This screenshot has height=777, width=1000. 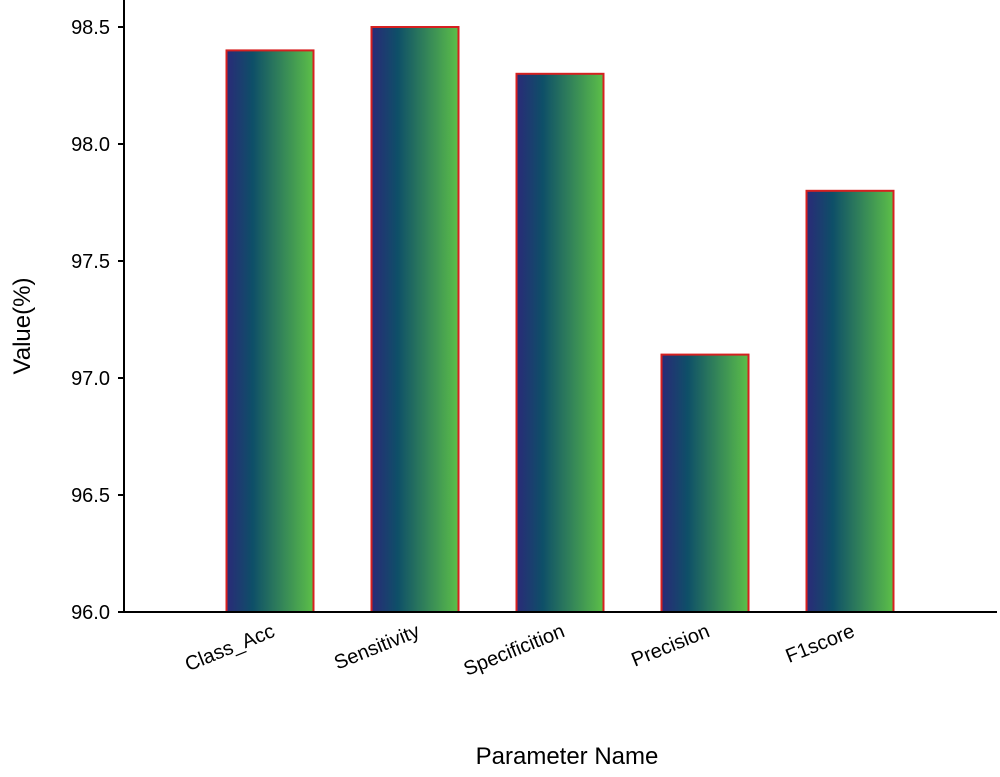 What do you see at coordinates (90, 28) in the screenshot?
I see `y-tick-label: 98.5` at bounding box center [90, 28].